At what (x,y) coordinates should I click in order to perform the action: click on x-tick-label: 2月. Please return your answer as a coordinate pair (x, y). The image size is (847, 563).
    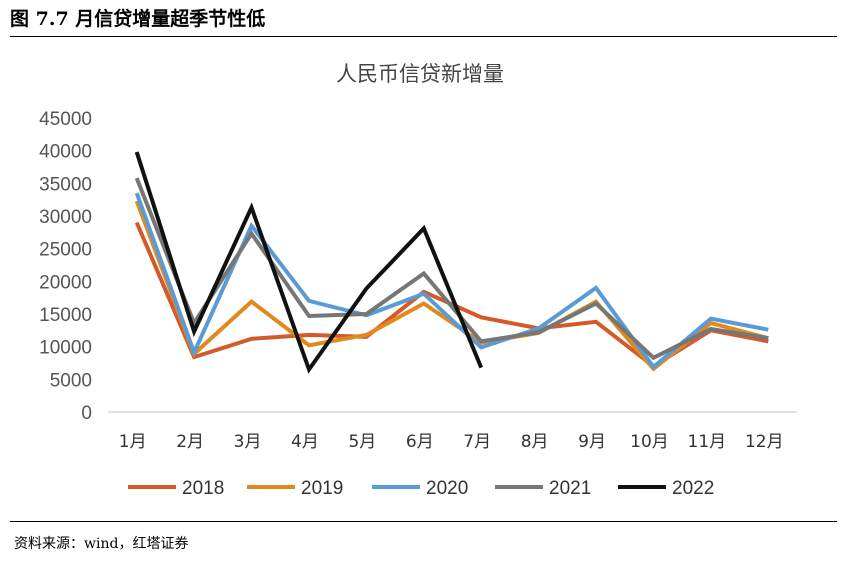
    Looking at the image, I should click on (190, 442).